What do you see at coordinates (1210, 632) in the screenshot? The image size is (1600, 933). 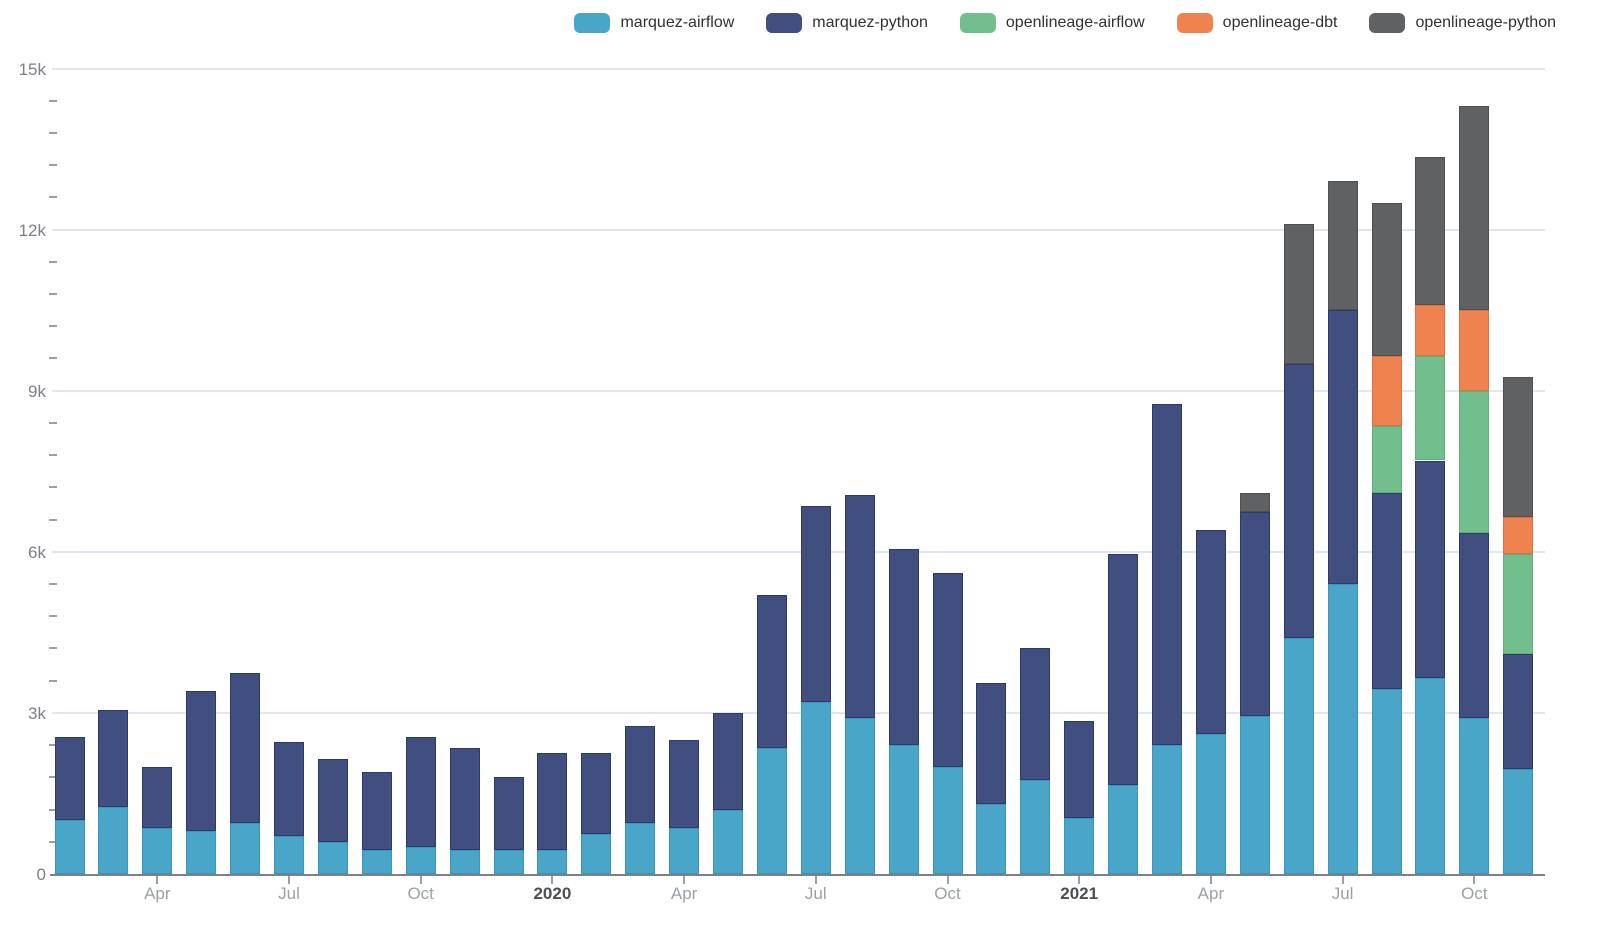 I see `bar-apr-2021-marquez-python` at bounding box center [1210, 632].